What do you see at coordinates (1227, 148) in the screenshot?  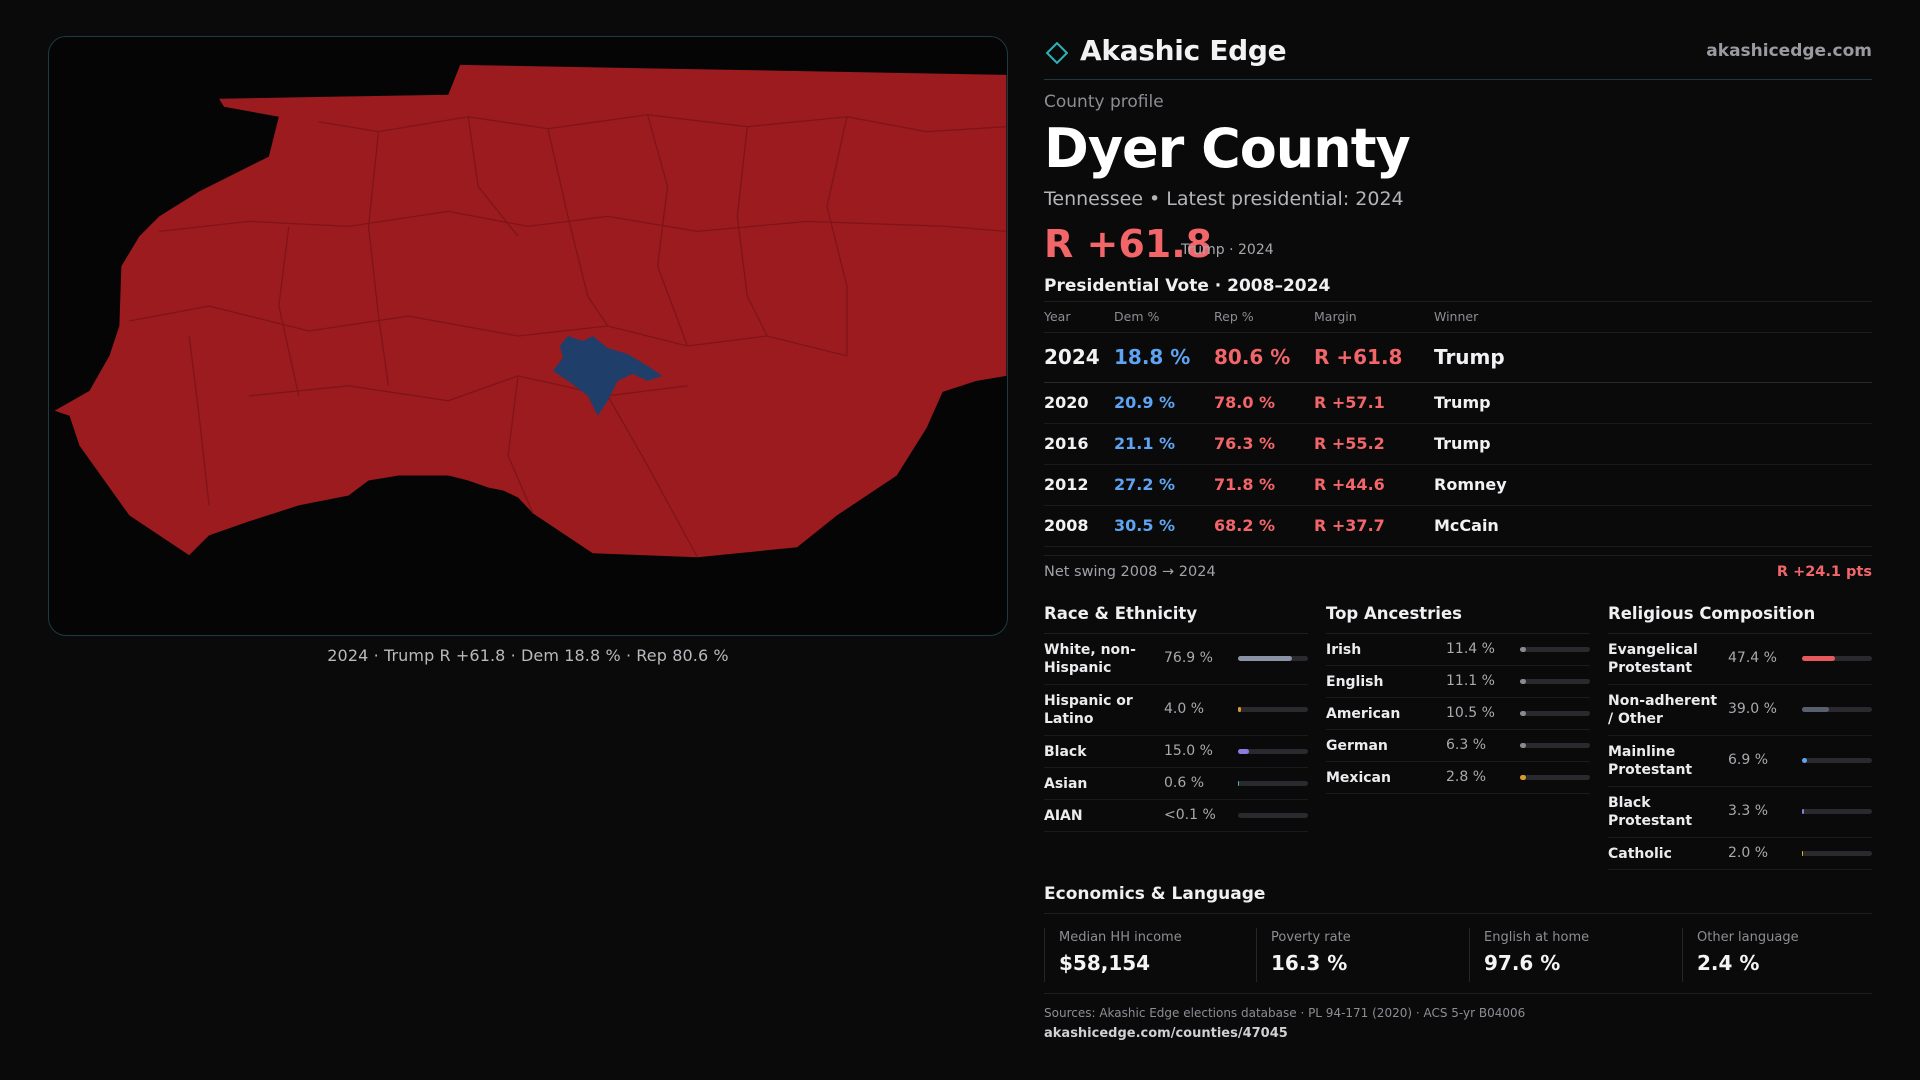 I see `page-title: Dyer County` at bounding box center [1227, 148].